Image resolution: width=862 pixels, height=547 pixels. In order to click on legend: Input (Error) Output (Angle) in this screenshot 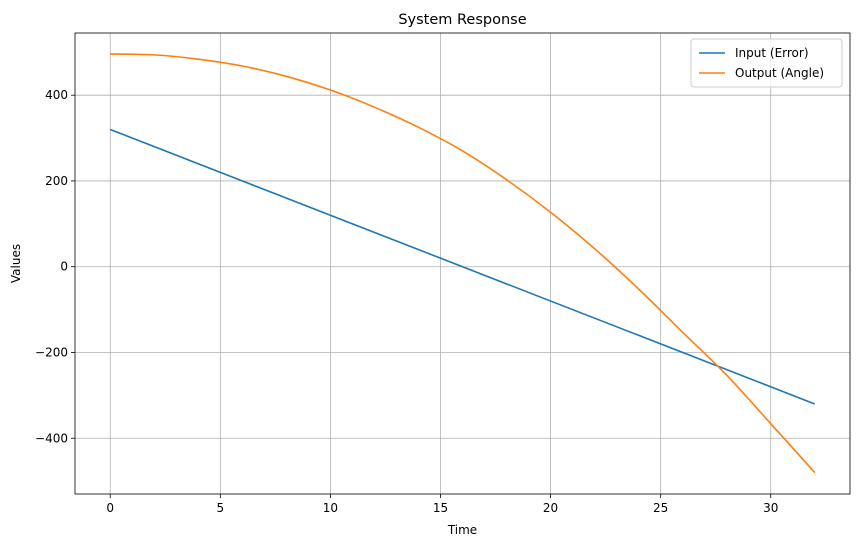, I will do `click(766, 63)`.